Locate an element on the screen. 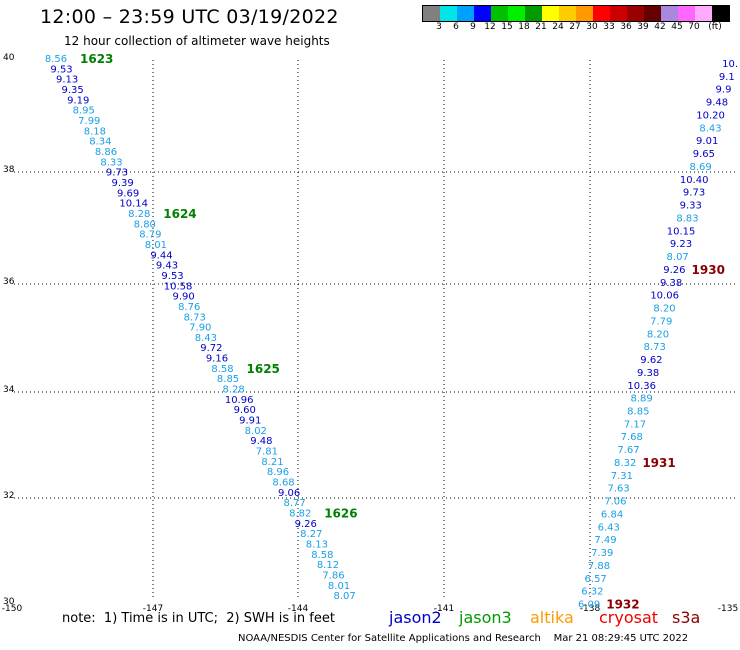 The width and height of the screenshot is (740, 650). wave-height-point: 10.40 is located at coordinates (694, 180).